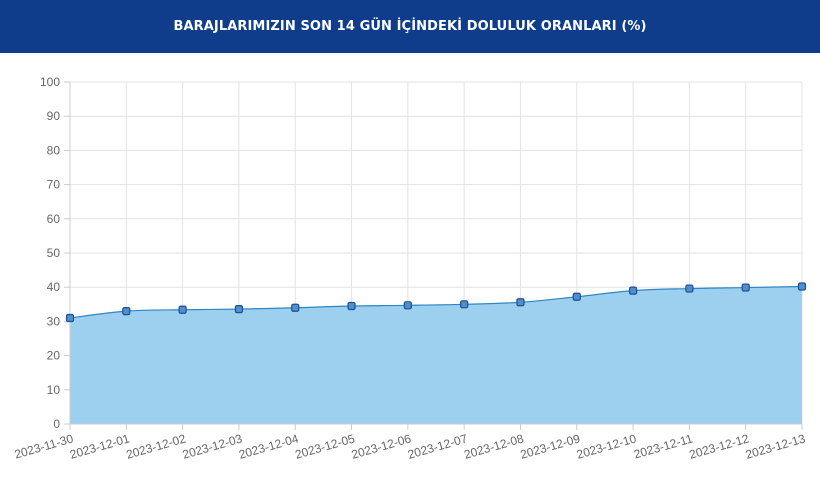 Image resolution: width=820 pixels, height=484 pixels. Describe the element at coordinates (54, 287) in the screenshot. I see `y-tick-label: 40` at that location.